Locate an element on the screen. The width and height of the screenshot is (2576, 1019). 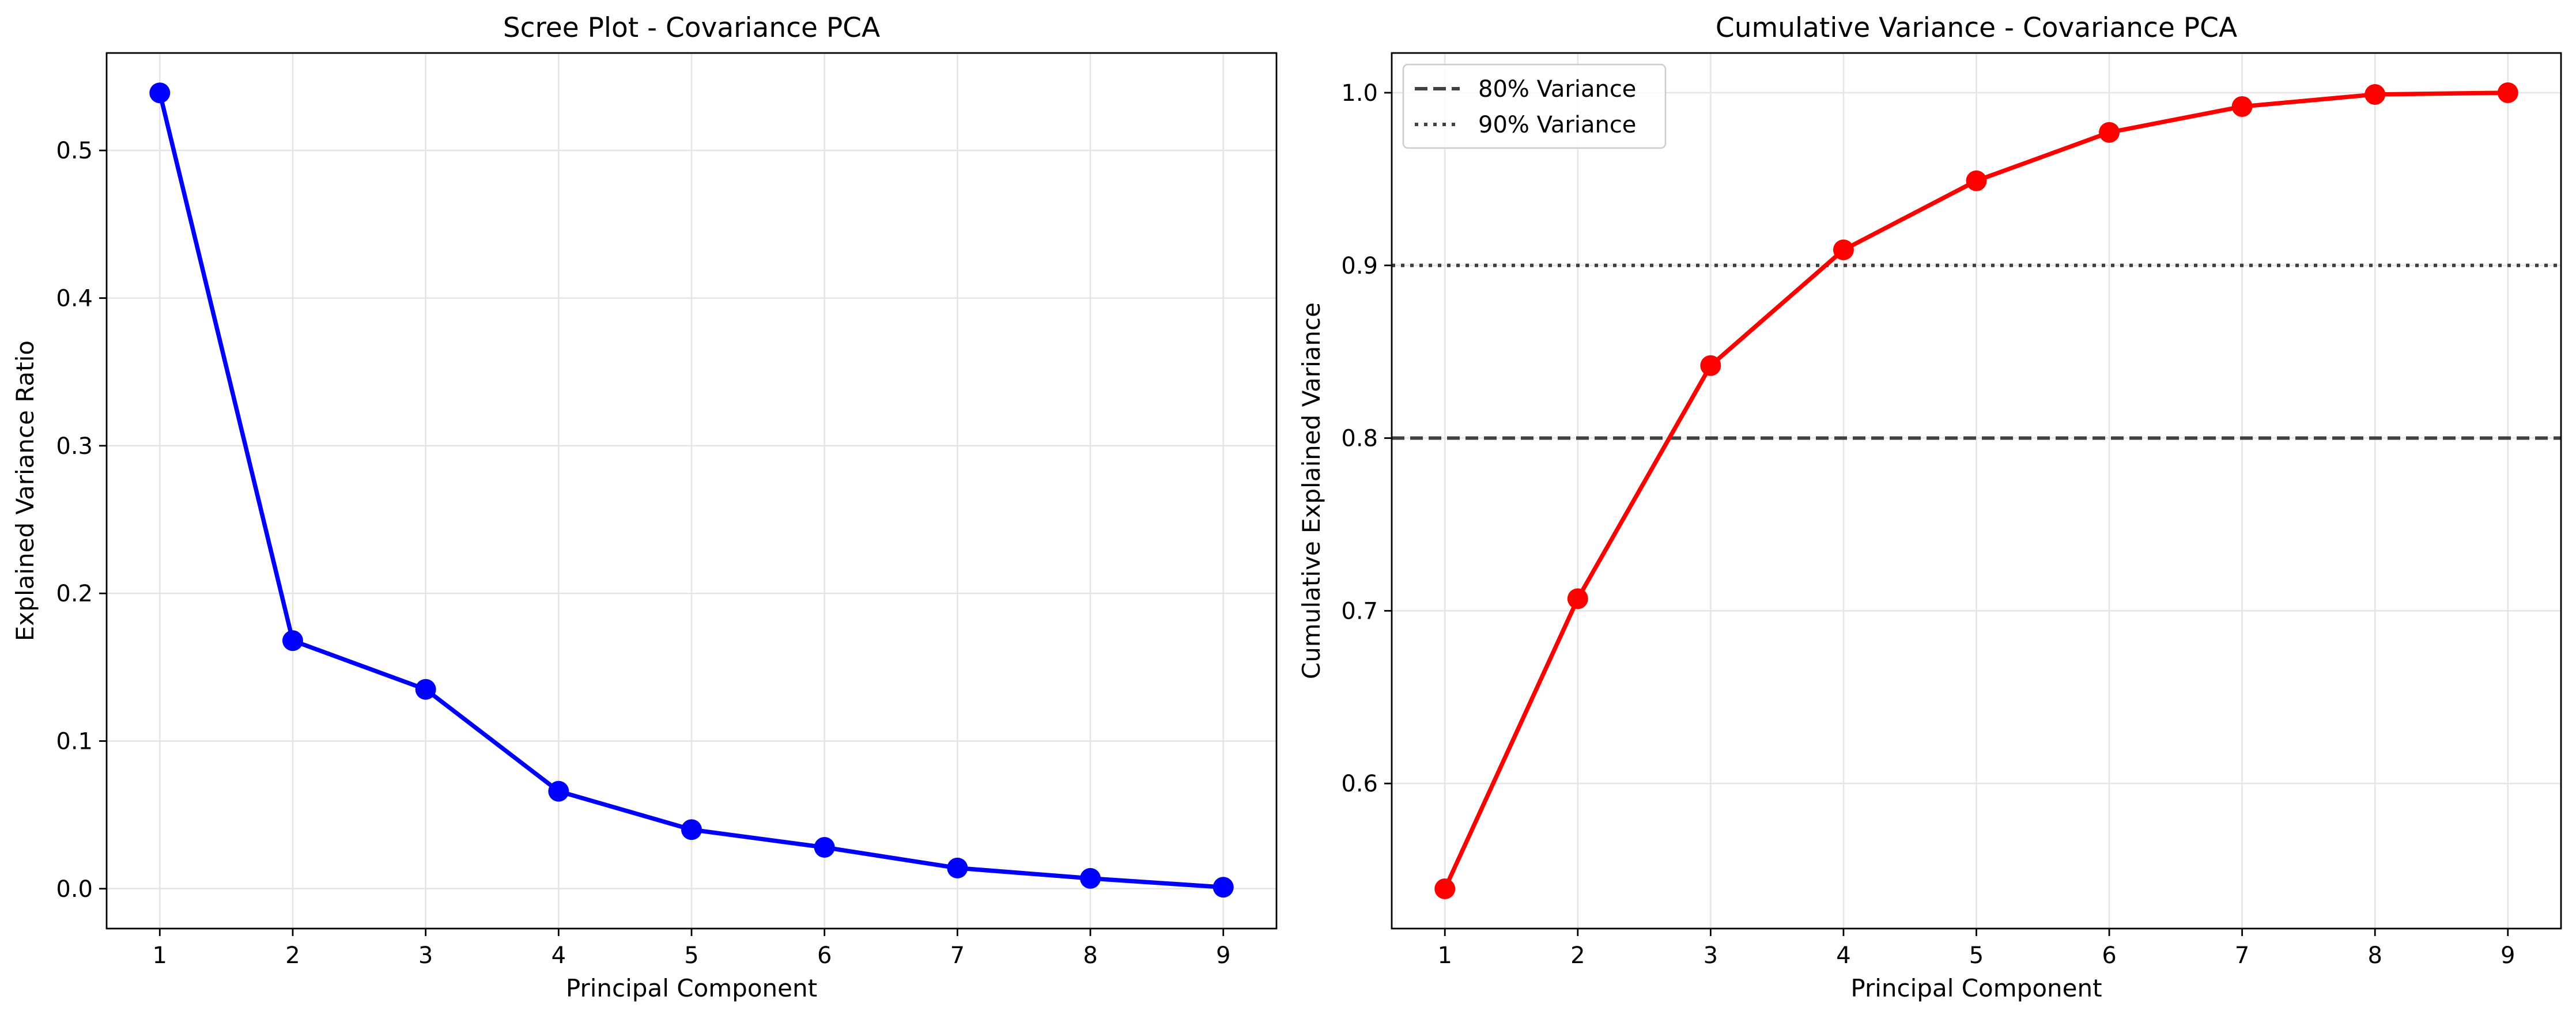
y-tick-label: 0.5 is located at coordinates (75, 151).